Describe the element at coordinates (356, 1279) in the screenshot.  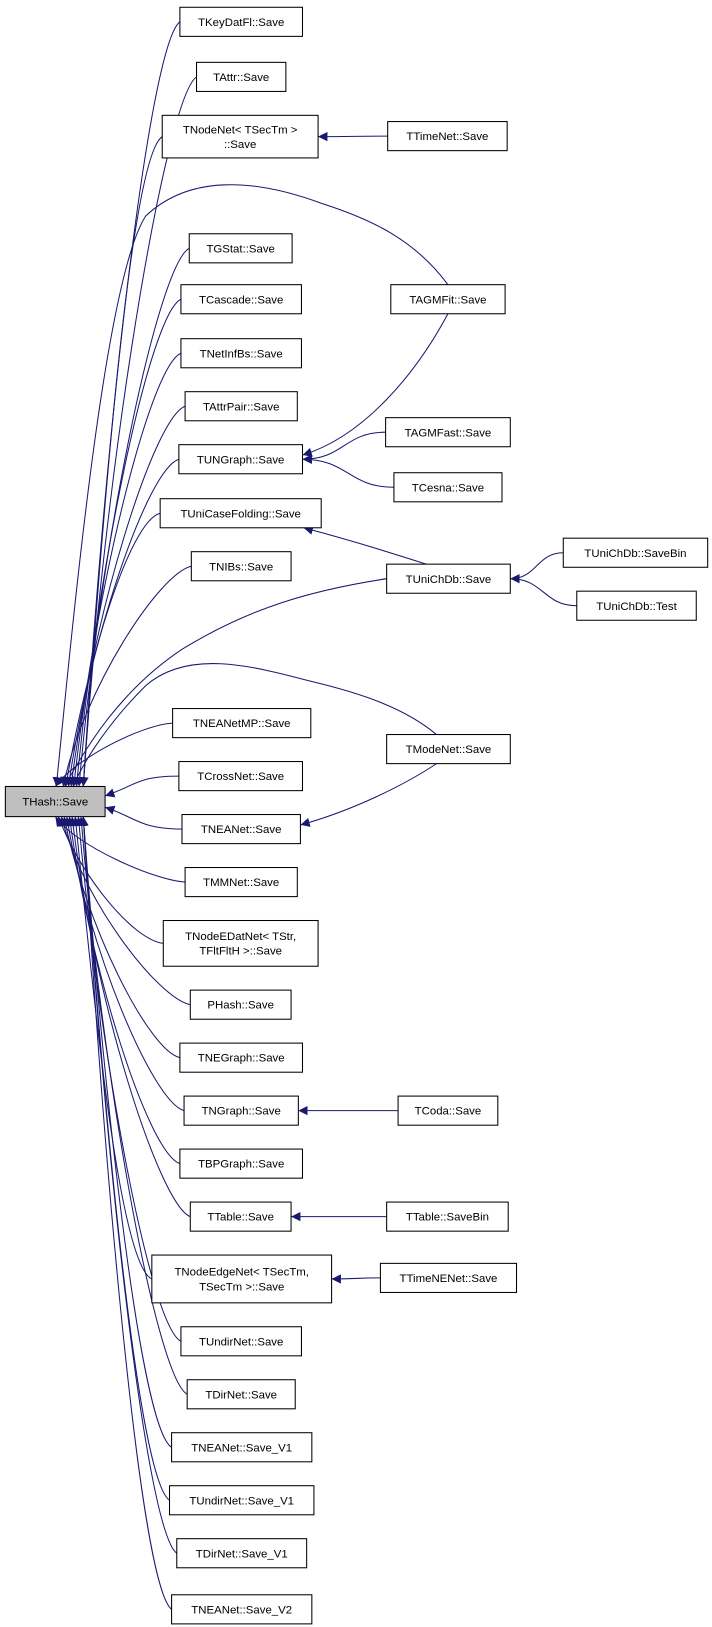
I see `edge-ttimenenet-to-tnodeedgenet` at that location.